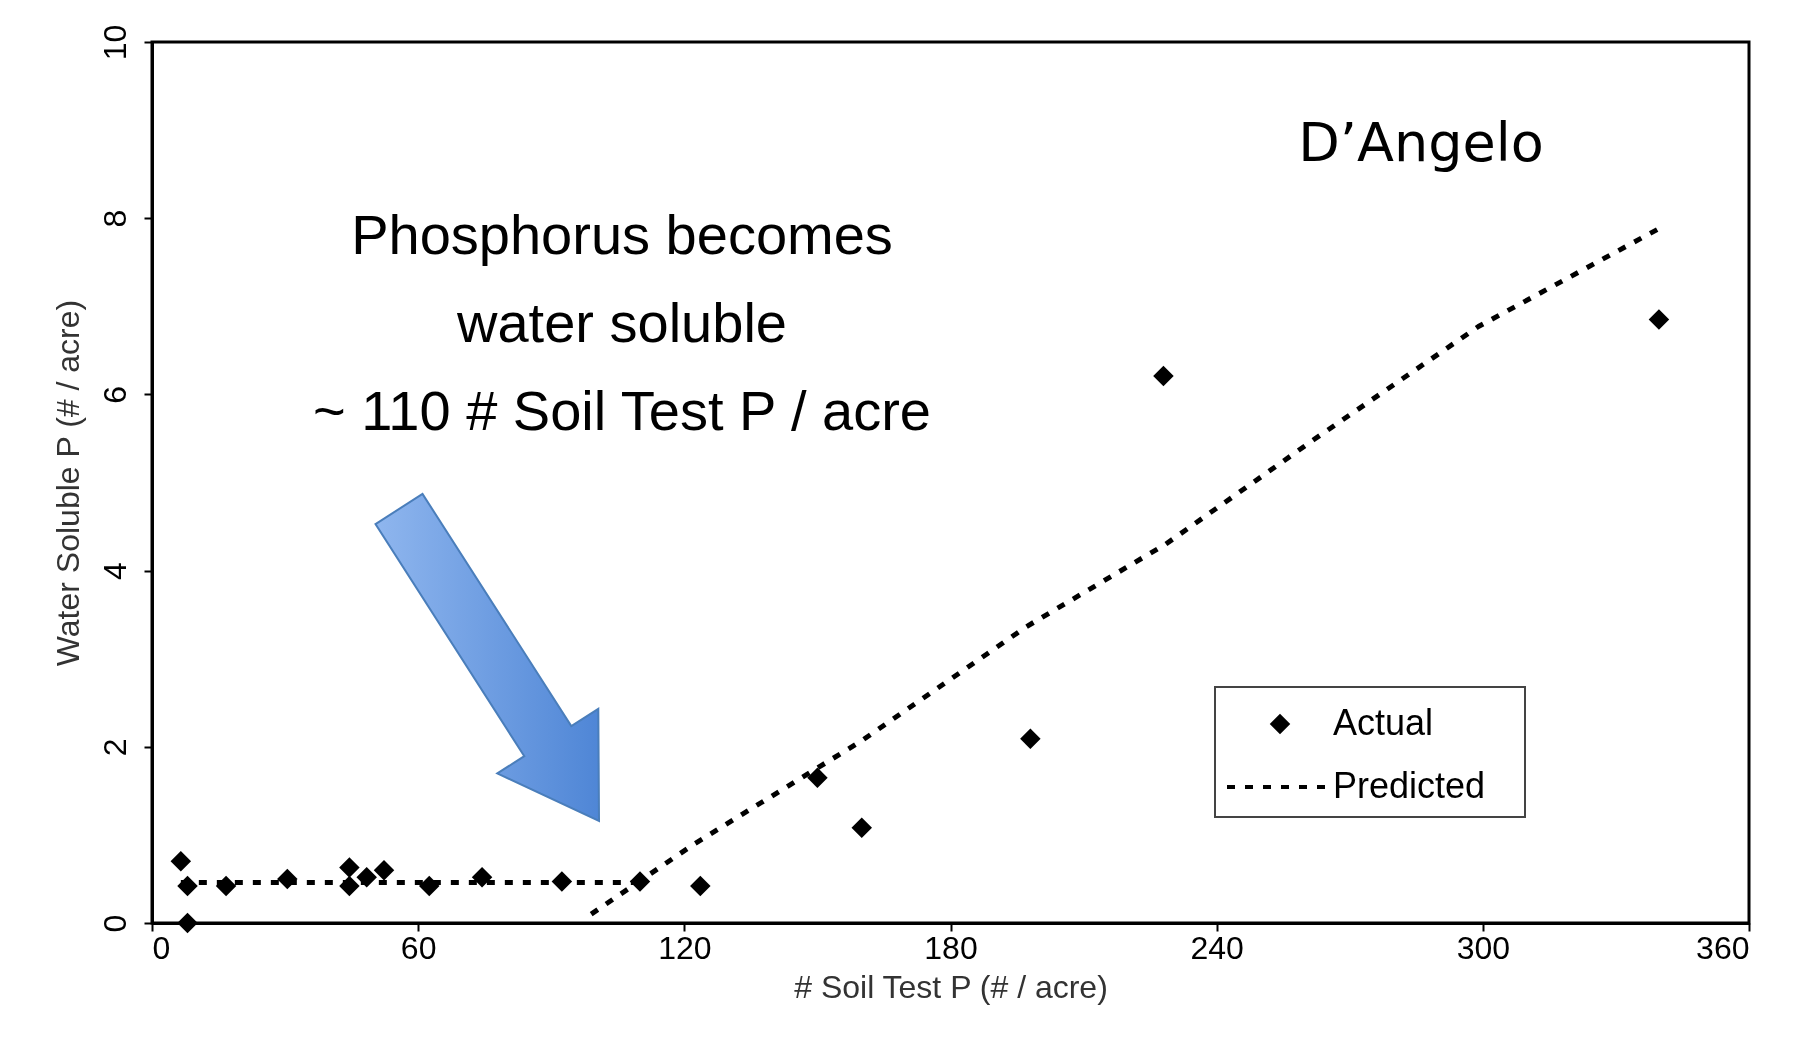  What do you see at coordinates (114, 923) in the screenshot?
I see `y-tick-label: 0` at bounding box center [114, 923].